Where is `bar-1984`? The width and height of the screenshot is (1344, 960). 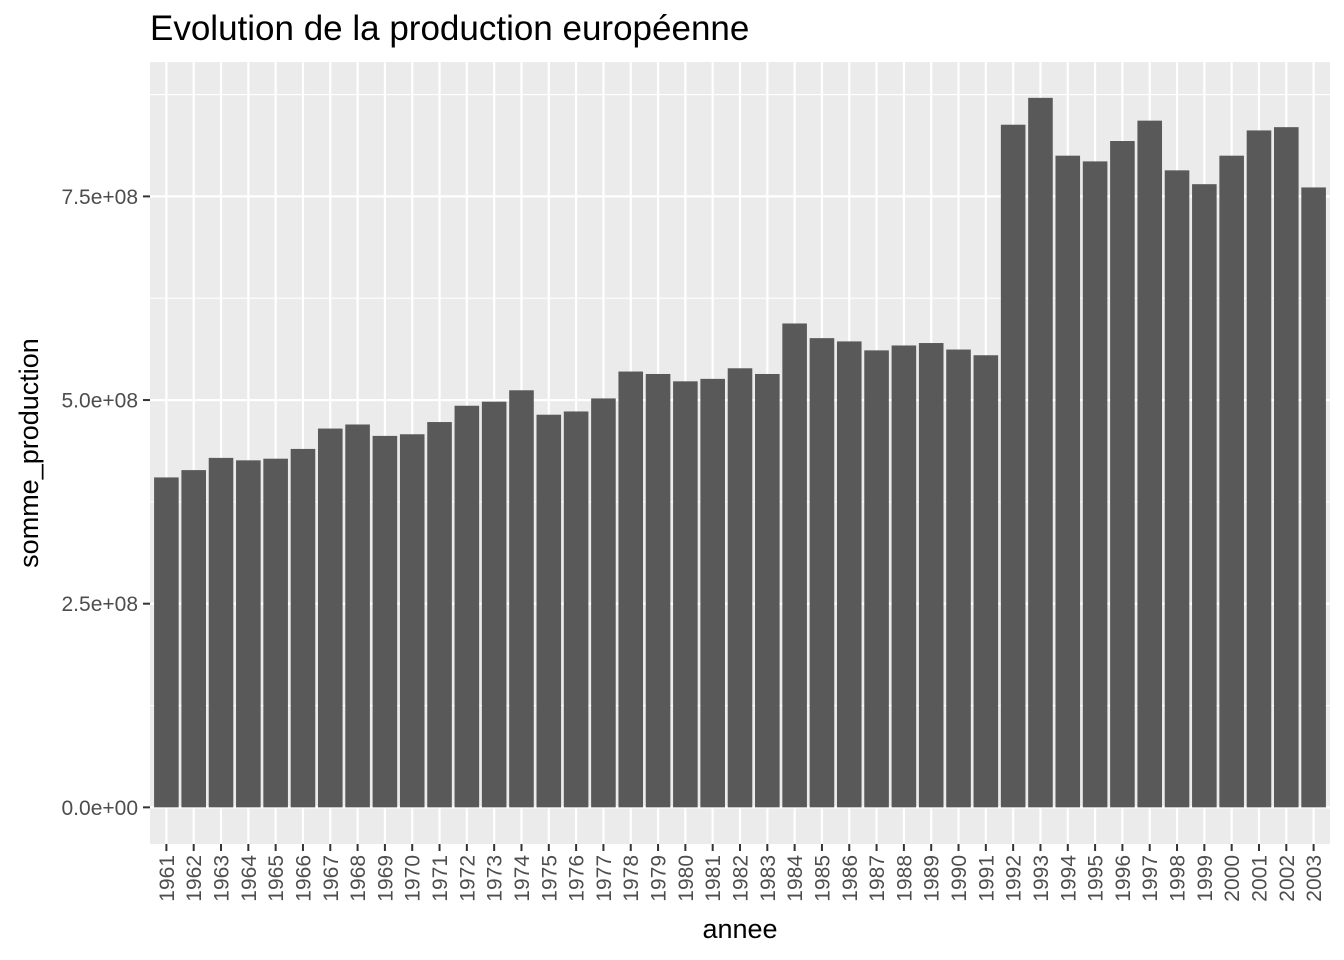
bar-1984 is located at coordinates (794, 565).